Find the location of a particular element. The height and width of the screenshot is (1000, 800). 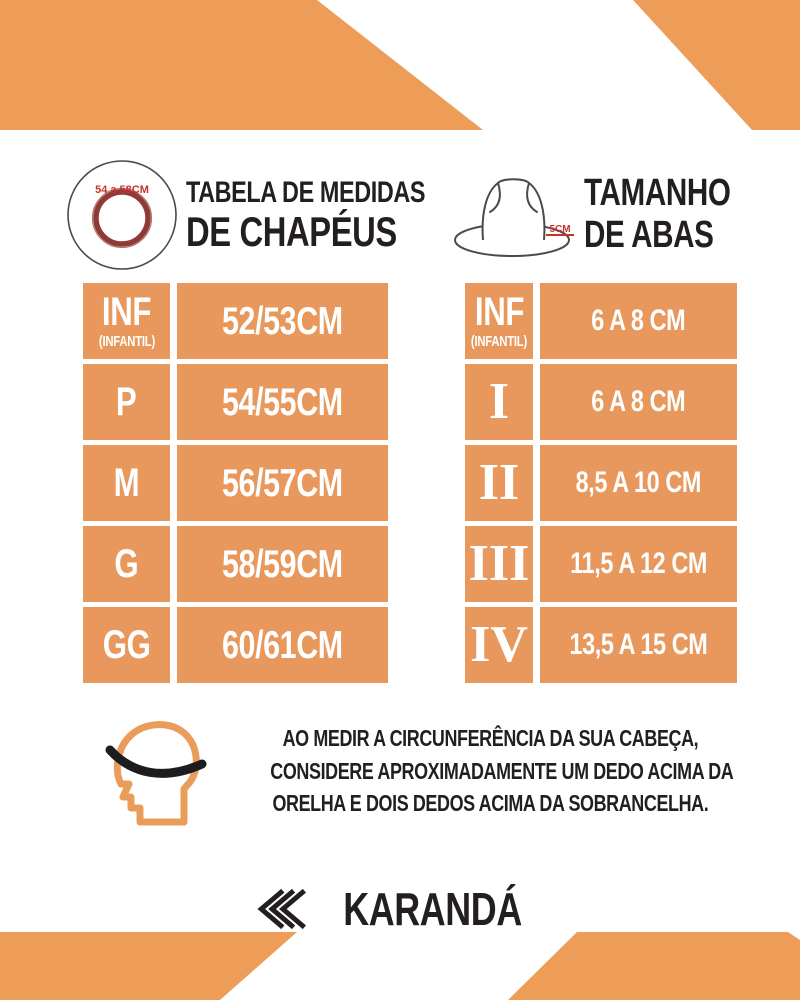

hat-top-view-icon: 54 a 58CM is located at coordinates (122, 215).